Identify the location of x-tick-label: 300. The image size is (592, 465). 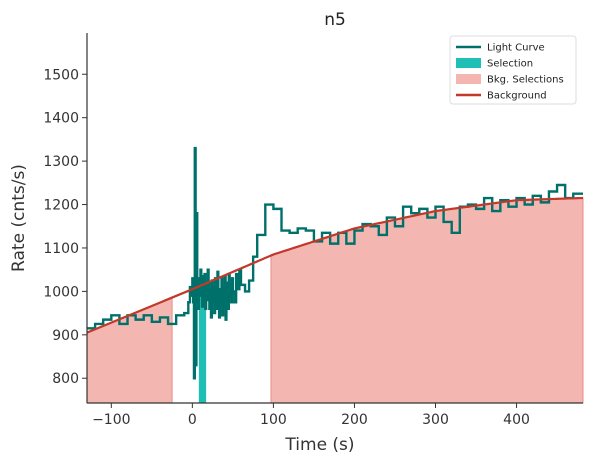
(435, 420).